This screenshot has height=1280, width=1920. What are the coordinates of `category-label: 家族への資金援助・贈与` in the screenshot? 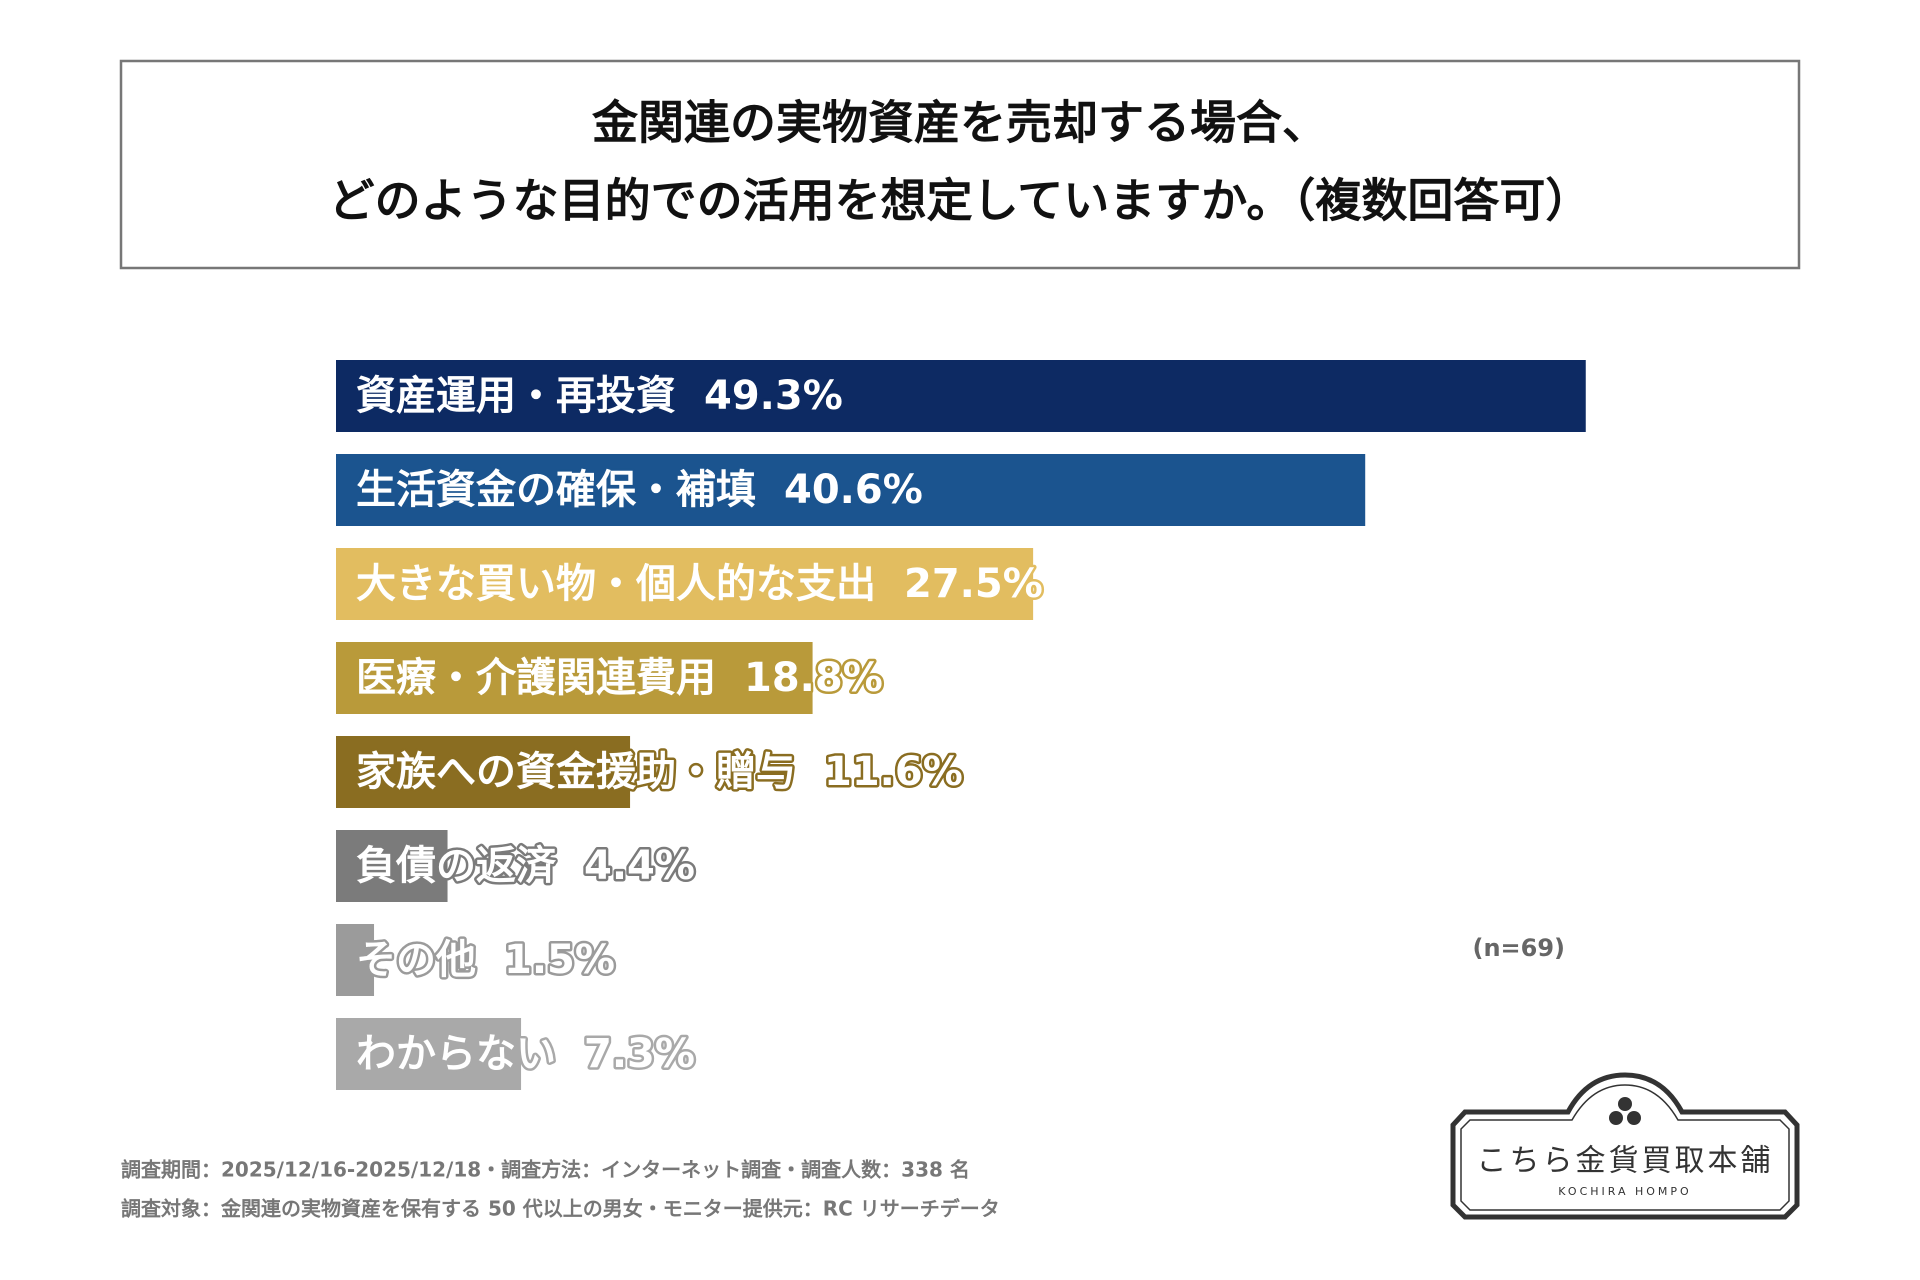 It's located at (576, 772).